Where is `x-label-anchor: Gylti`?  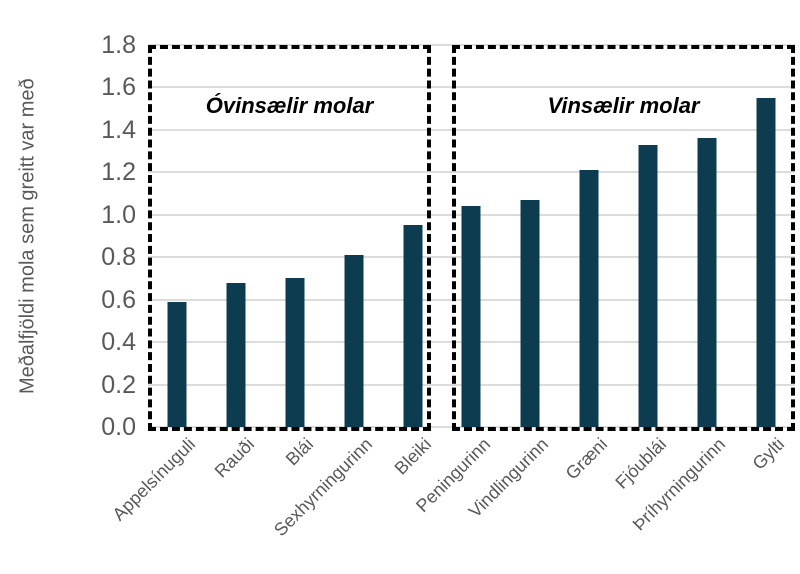 x-label-anchor: Gylti is located at coordinates (774, 454).